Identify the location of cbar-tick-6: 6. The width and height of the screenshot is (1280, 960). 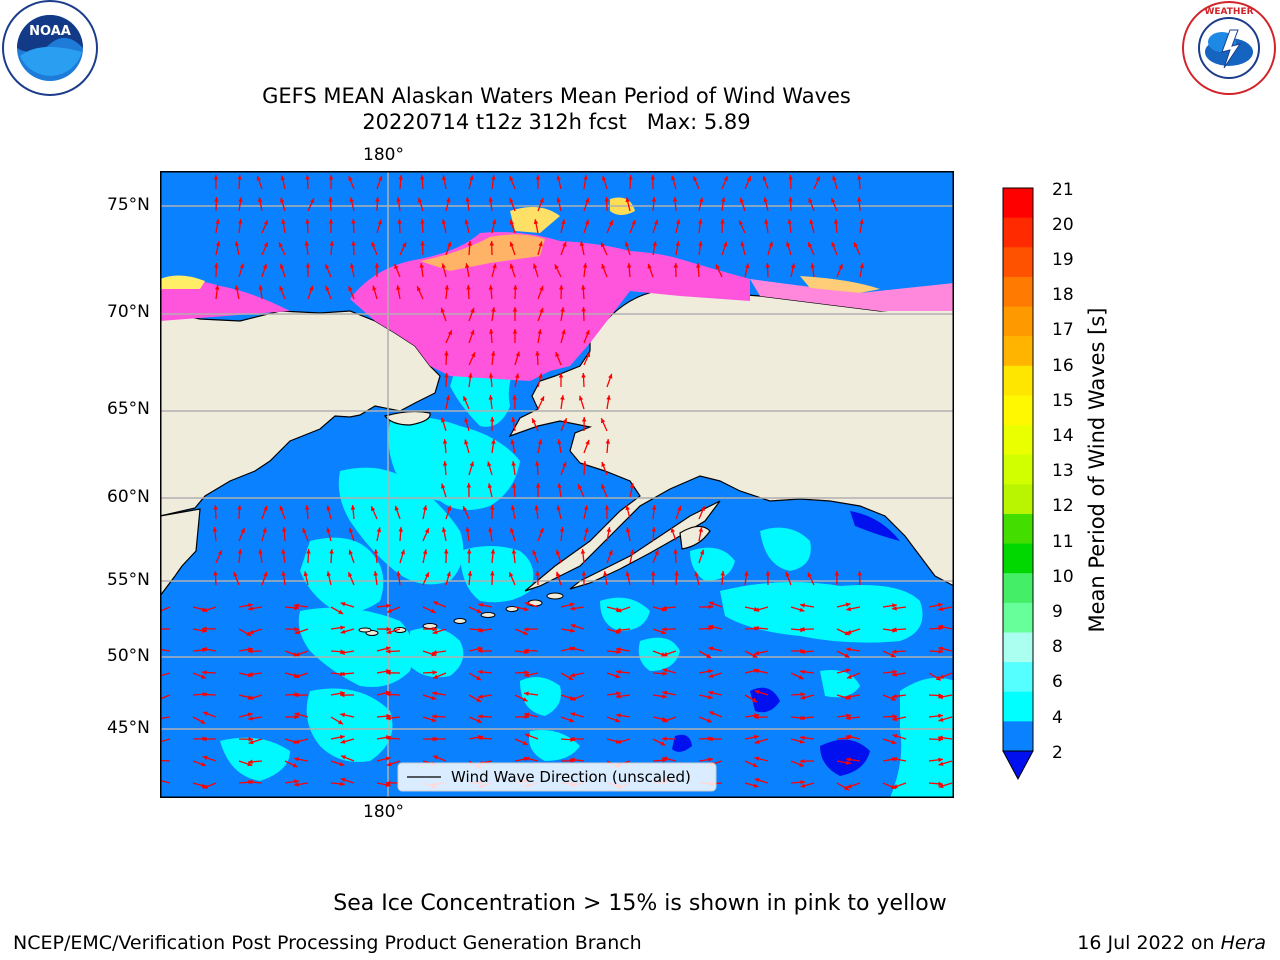
(1057, 682).